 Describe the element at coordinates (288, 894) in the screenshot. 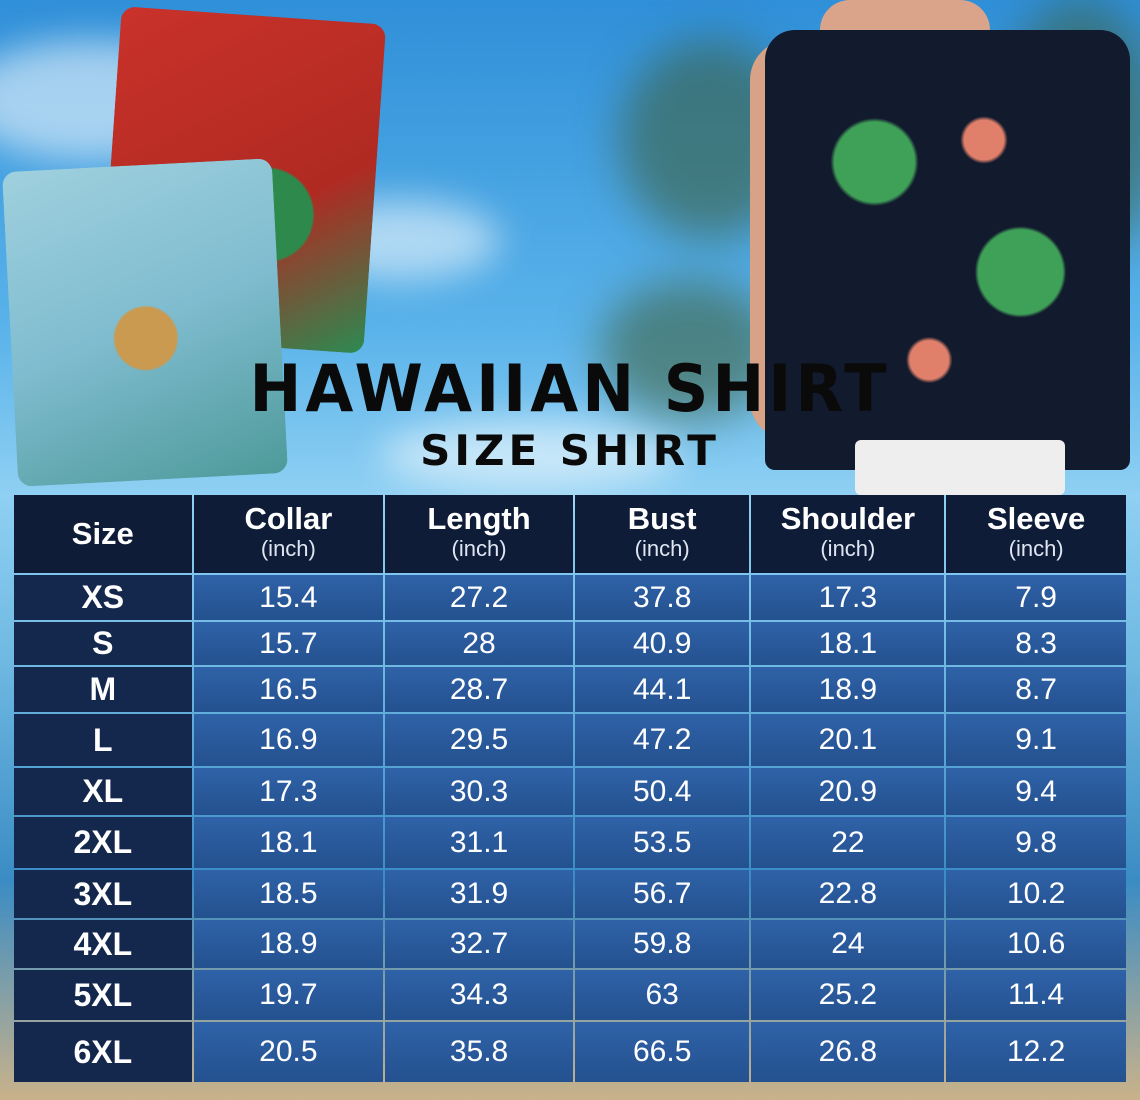

I see `value-cell: 18.5` at that location.